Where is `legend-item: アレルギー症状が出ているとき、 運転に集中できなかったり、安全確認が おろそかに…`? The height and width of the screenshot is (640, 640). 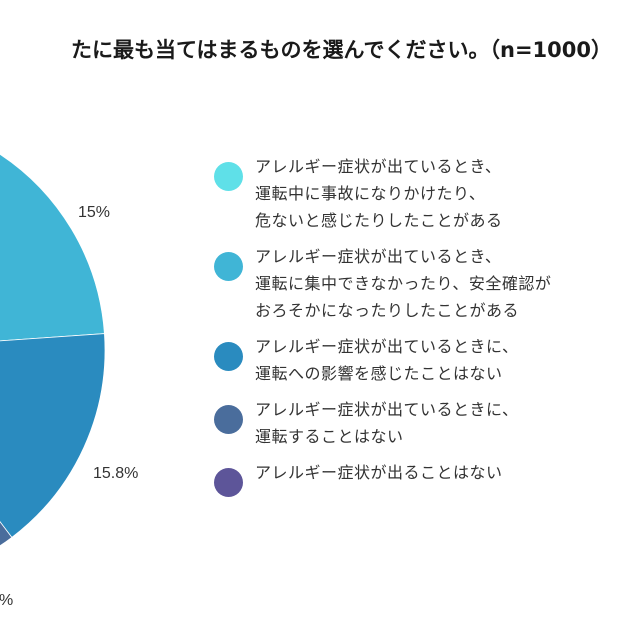 legend-item: アレルギー症状が出ているとき、 運転に集中できなかったり、安全確認が おろそかに… is located at coordinates (382, 285).